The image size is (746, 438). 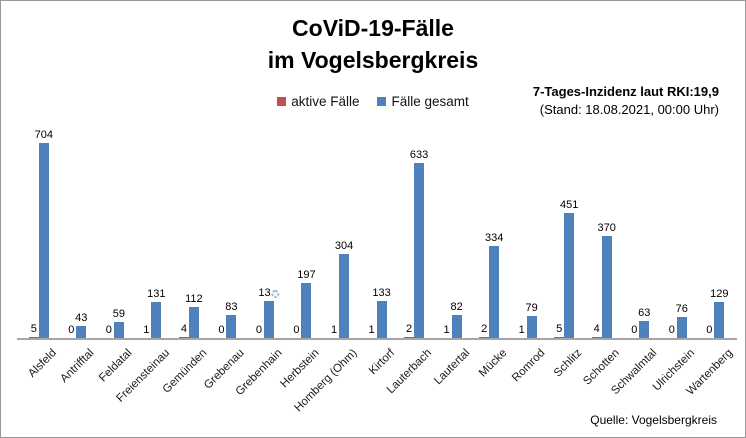 What do you see at coordinates (493, 363) in the screenshot?
I see `x-axis-label-m-cke: Mücke` at bounding box center [493, 363].